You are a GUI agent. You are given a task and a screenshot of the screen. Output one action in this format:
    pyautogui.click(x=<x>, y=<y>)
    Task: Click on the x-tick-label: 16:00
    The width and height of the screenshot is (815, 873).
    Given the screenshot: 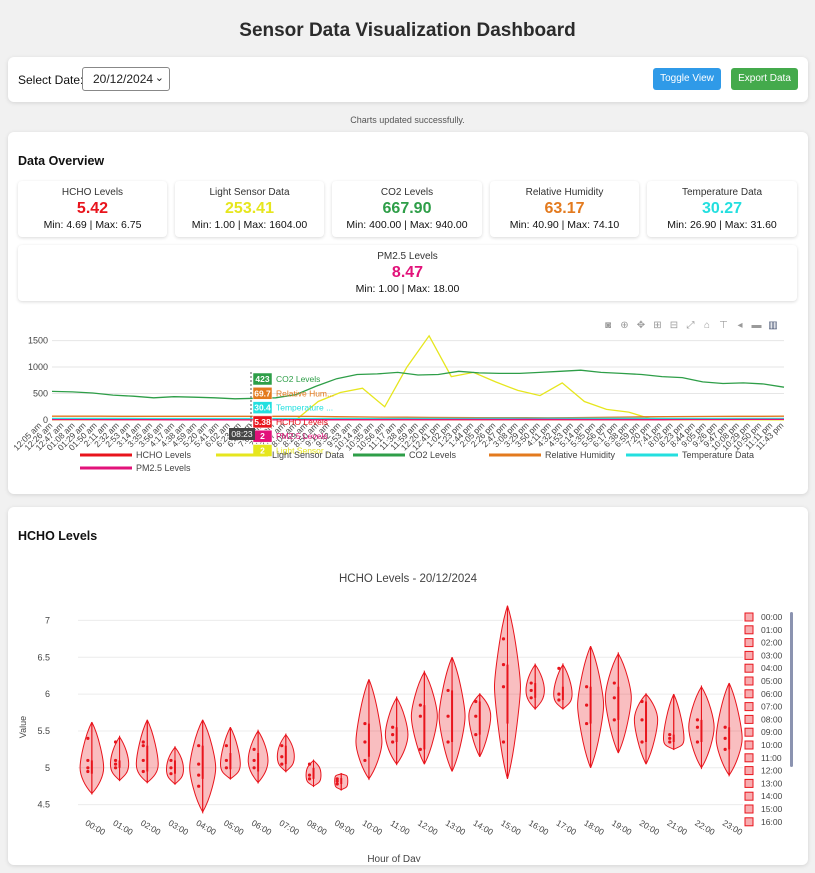 What is the action you would take?
    pyautogui.click(x=539, y=827)
    